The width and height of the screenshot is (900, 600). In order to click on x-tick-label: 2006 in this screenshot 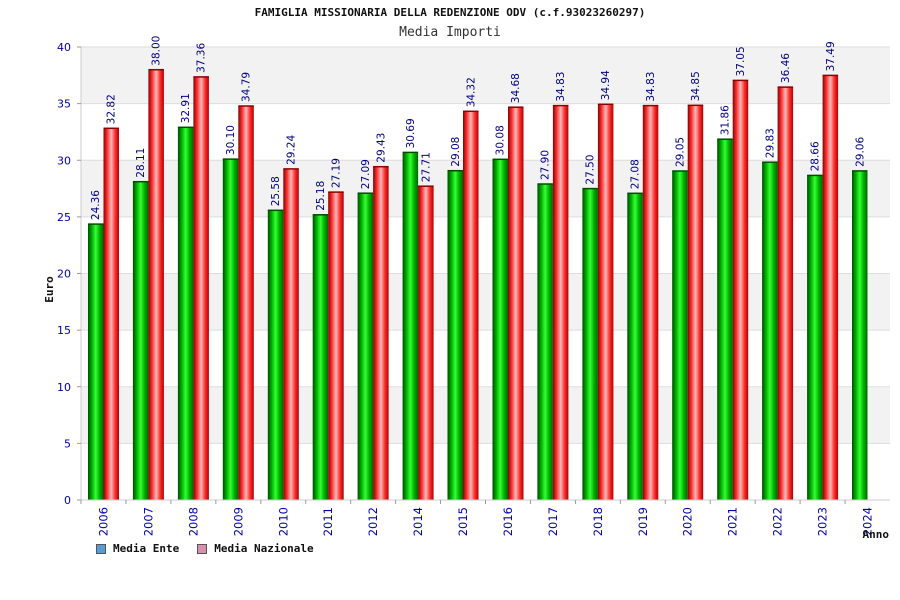, I will do `click(104, 521)`.